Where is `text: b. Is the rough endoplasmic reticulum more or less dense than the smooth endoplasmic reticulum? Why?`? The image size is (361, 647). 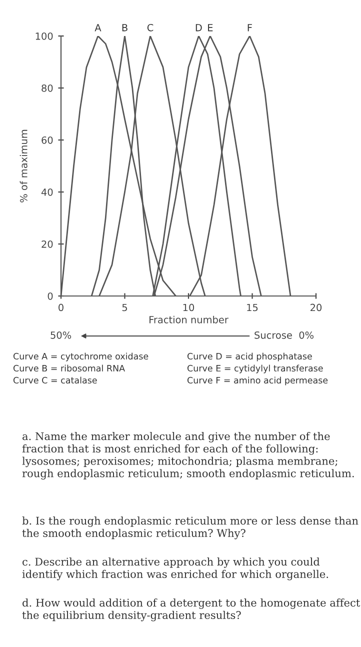 text: b. Is the rough endoplasmic reticulum more or less dense than the smooth endoplasmic reticulum? Why? is located at coordinates (190, 528).